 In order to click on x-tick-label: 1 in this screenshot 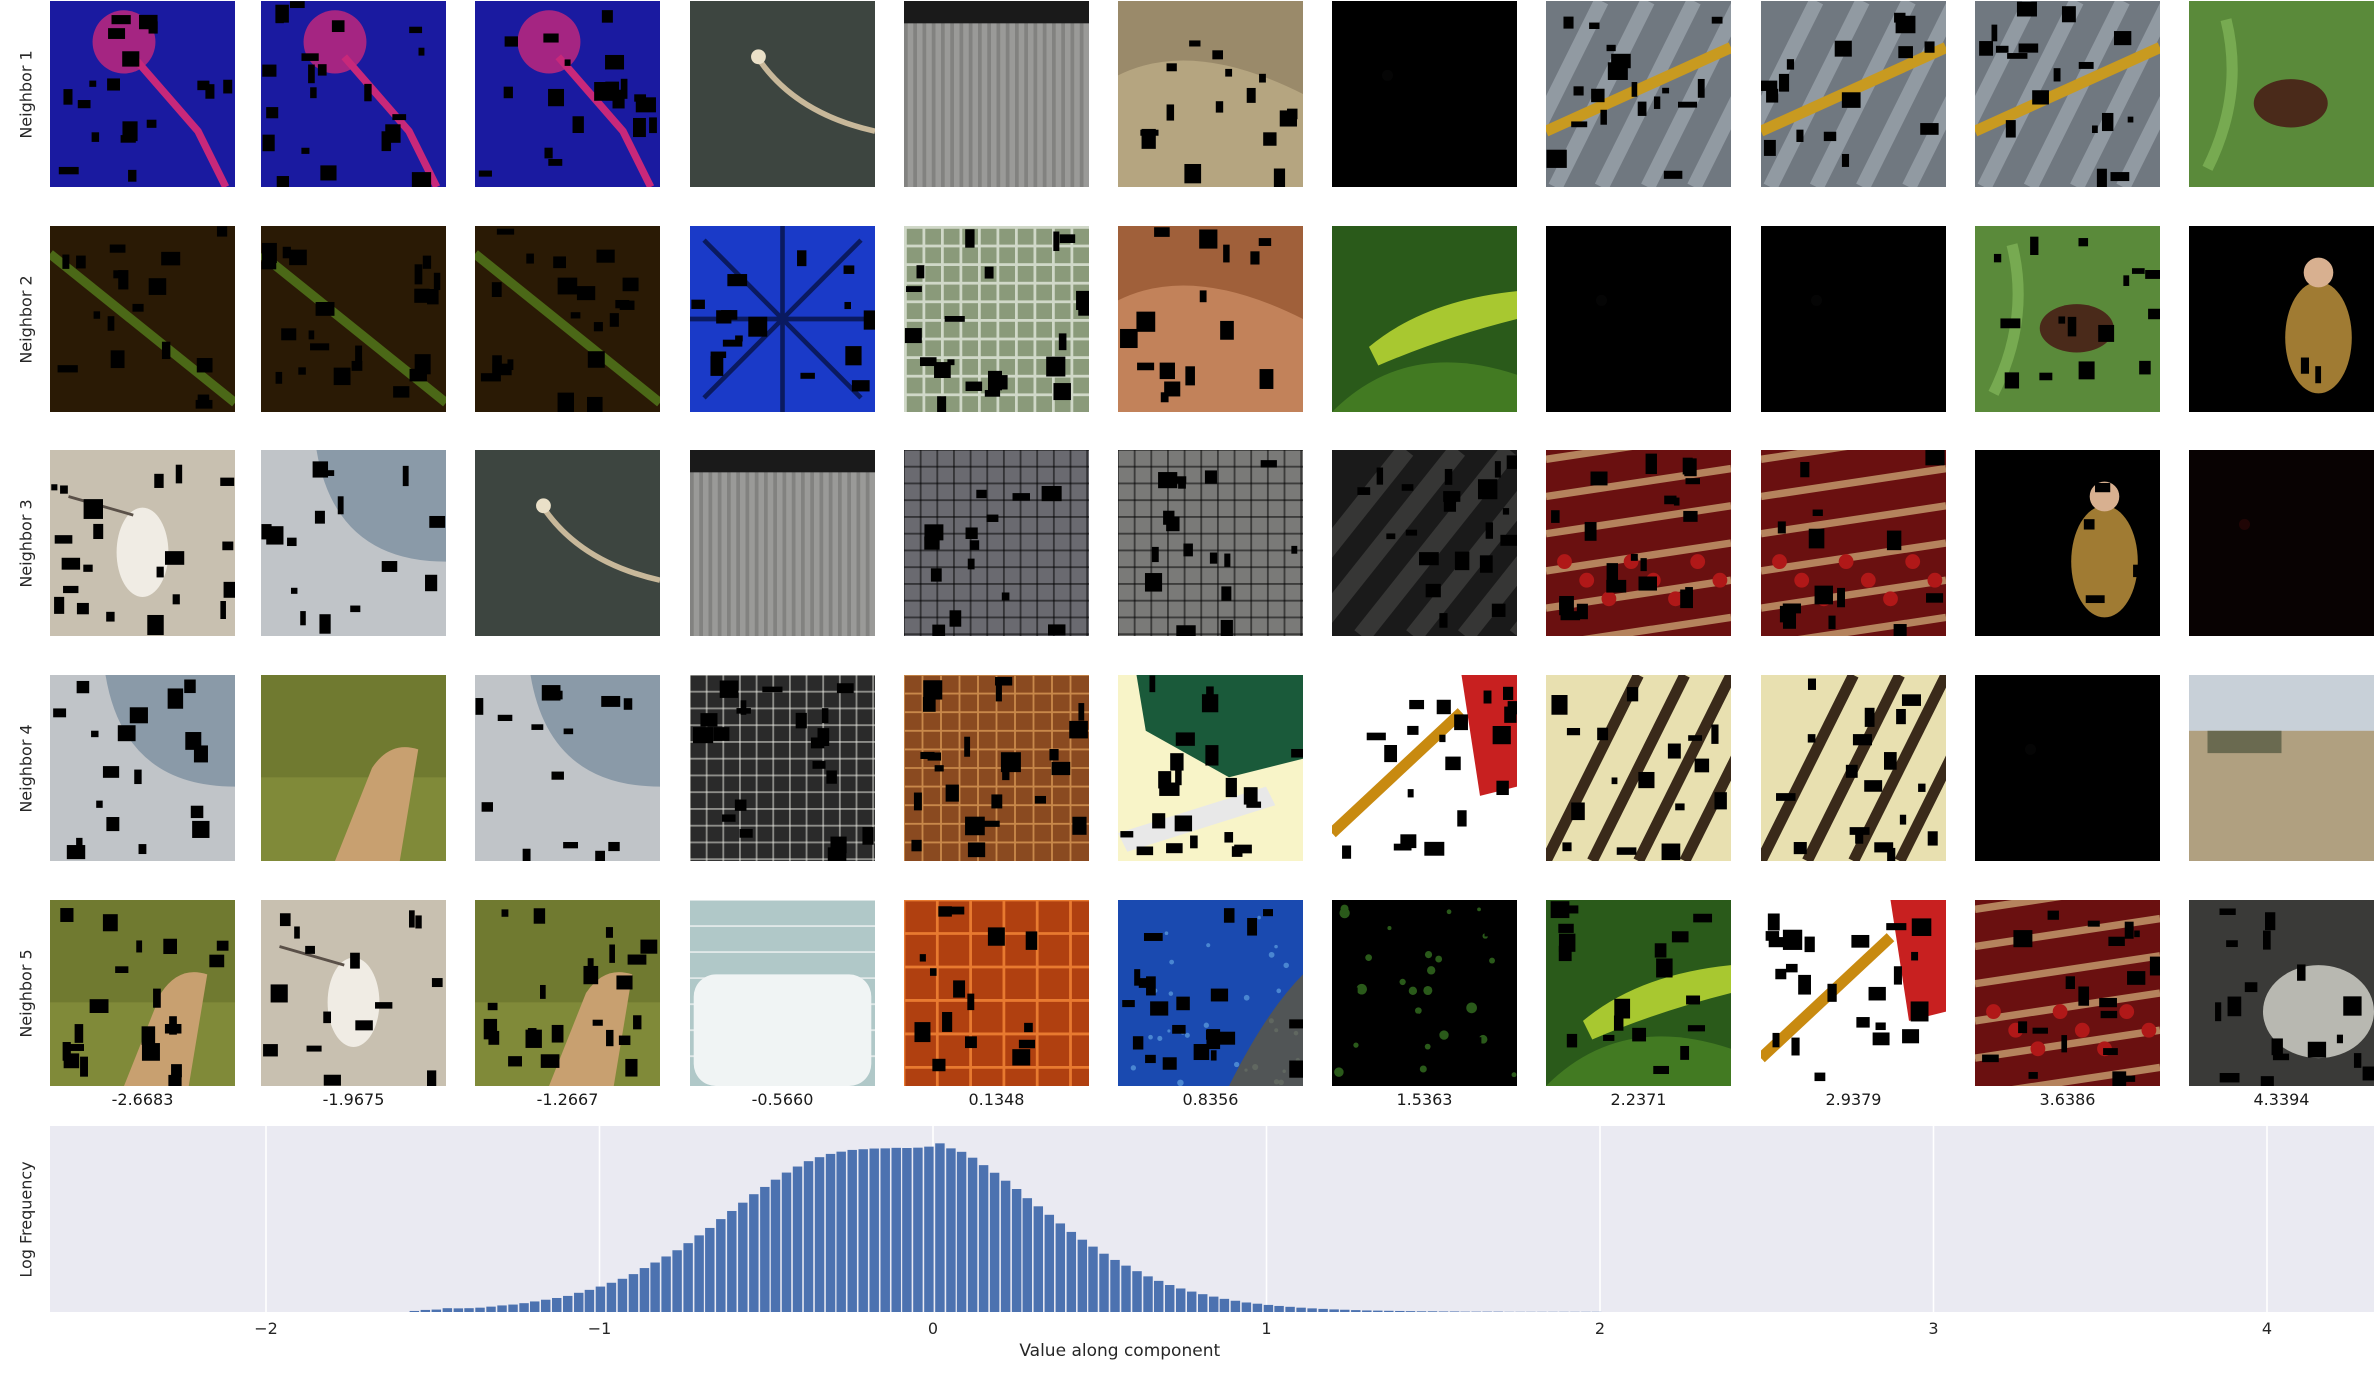, I will do `click(1266, 1328)`.